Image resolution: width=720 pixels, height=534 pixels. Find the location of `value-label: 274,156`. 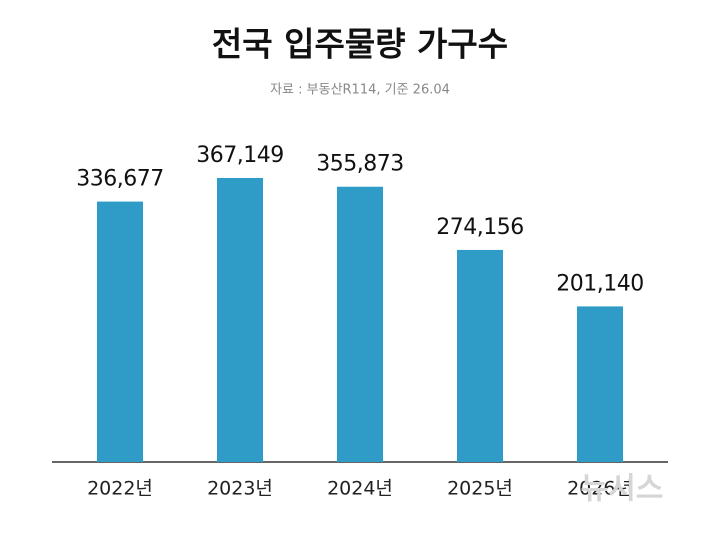

value-label: 274,156 is located at coordinates (479, 227).